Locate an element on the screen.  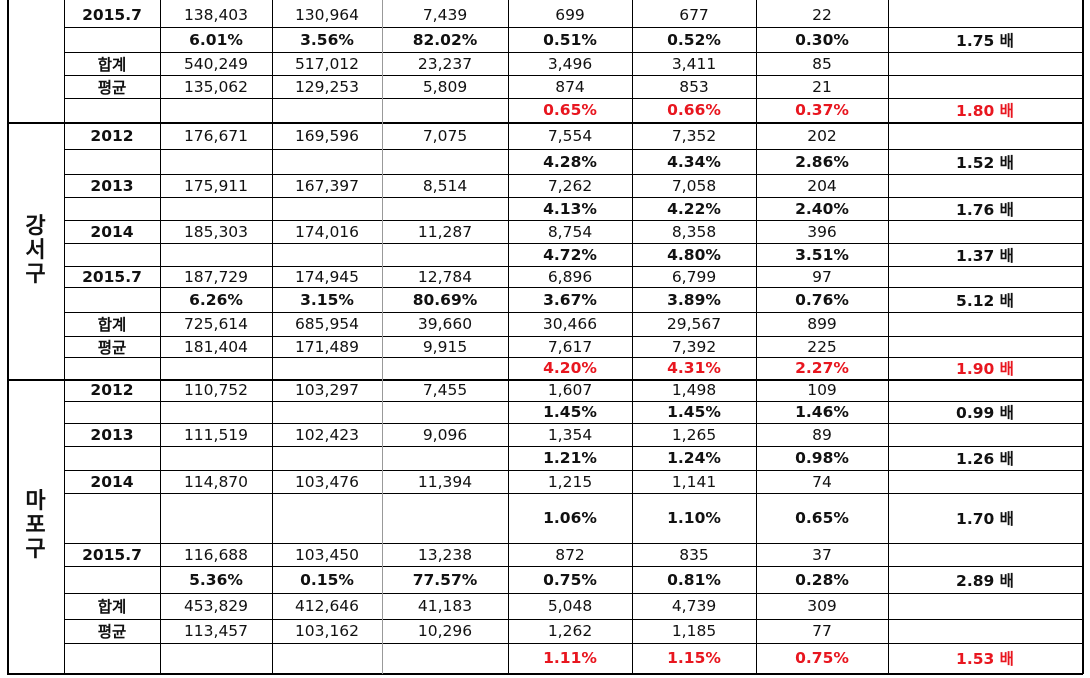
table-cell: 82.02% is located at coordinates (445, 39).